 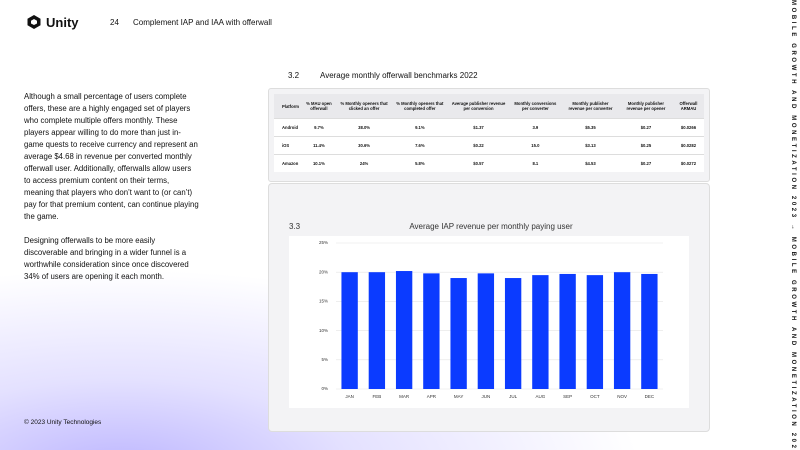 What do you see at coordinates (62, 22) in the screenshot?
I see `logo-text: Unity` at bounding box center [62, 22].